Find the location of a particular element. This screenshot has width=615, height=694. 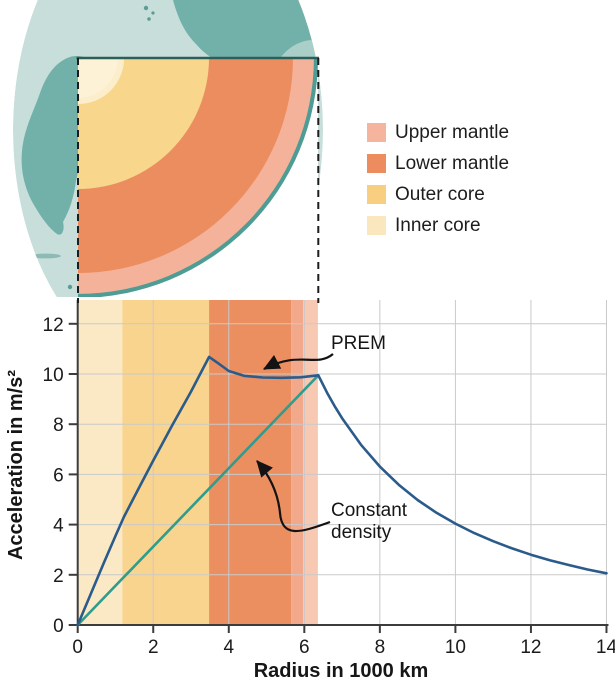

annotation-arrows is located at coordinates (295, 443).